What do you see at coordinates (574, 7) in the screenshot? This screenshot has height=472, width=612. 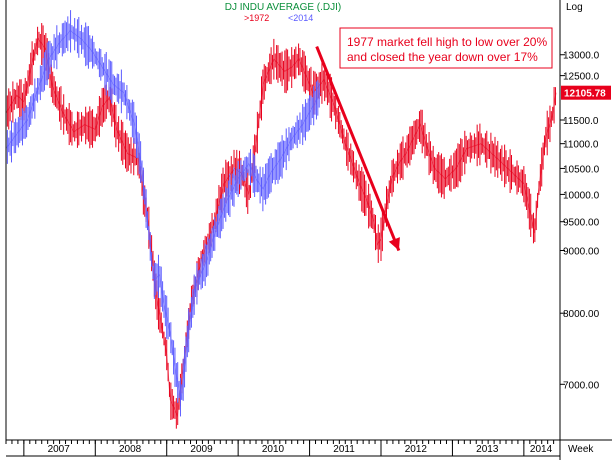 I see `y-axis-label: Log` at bounding box center [574, 7].